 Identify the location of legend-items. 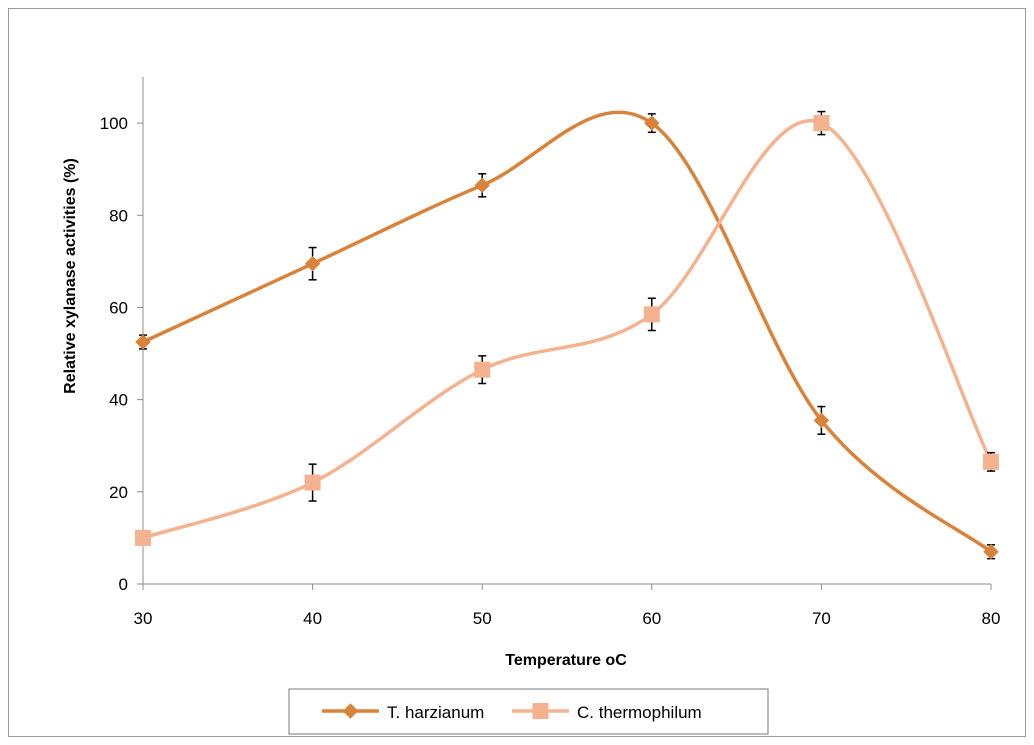
(445, 711).